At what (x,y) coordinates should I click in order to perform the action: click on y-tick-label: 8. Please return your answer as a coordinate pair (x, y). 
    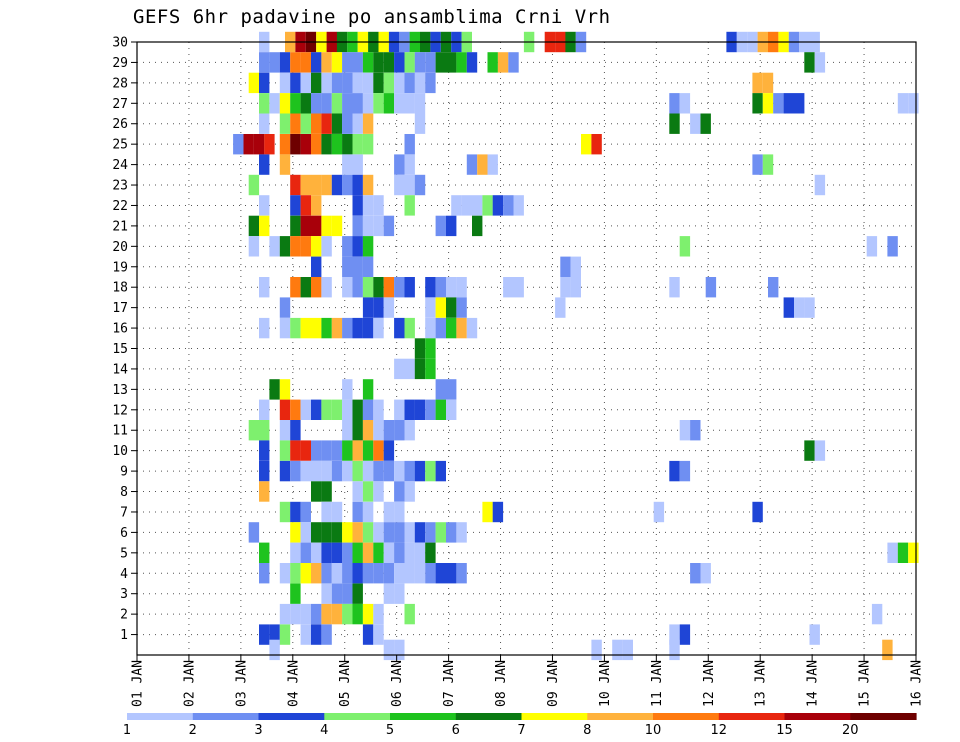
    Looking at the image, I should click on (124, 492).